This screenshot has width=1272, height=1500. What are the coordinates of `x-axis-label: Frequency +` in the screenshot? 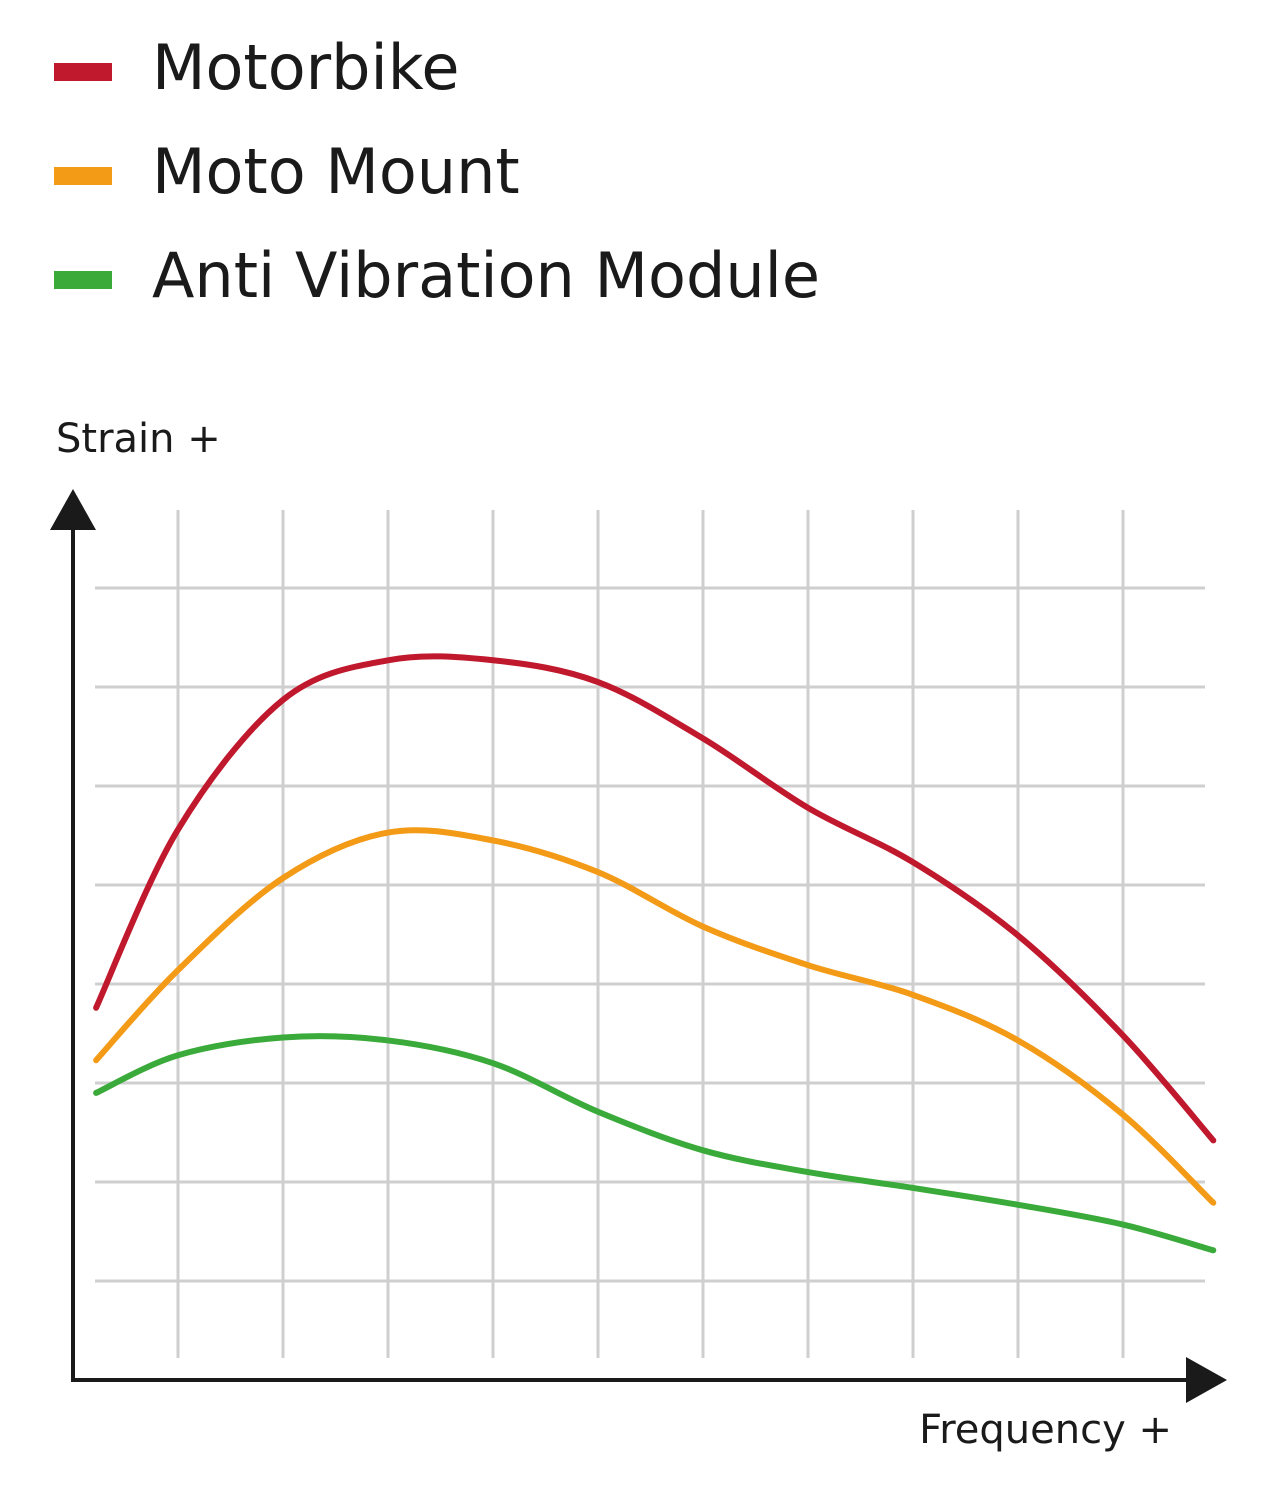 It's located at (1045, 1430).